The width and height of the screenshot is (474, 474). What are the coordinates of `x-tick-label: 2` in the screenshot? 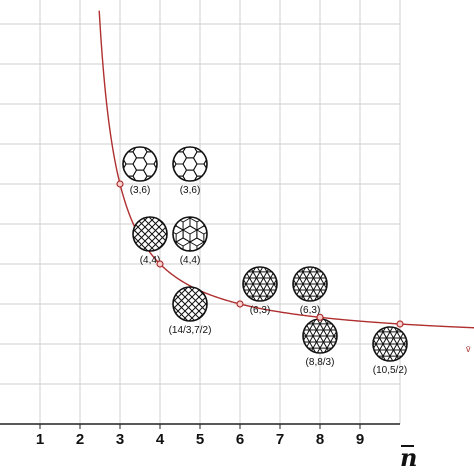 It's located at (80, 439).